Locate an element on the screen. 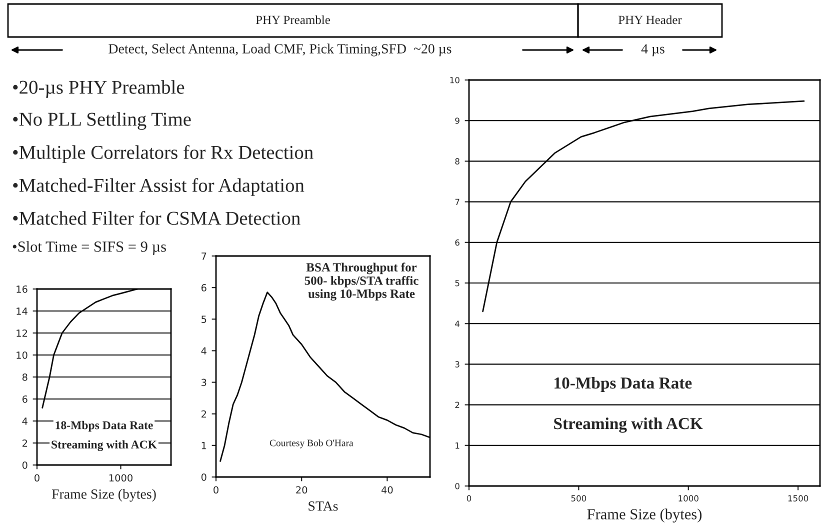 The width and height of the screenshot is (825, 523). text: PHY Header is located at coordinates (650, 19).